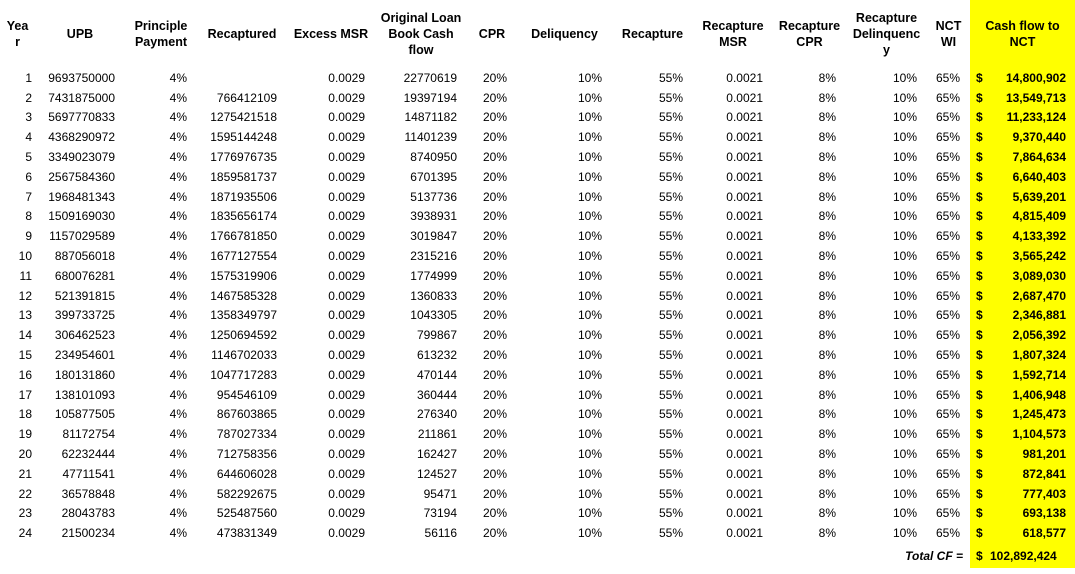 This screenshot has height=574, width=1075. I want to click on cell-original_loan_book_cash_flow: 1043305, so click(433, 315).